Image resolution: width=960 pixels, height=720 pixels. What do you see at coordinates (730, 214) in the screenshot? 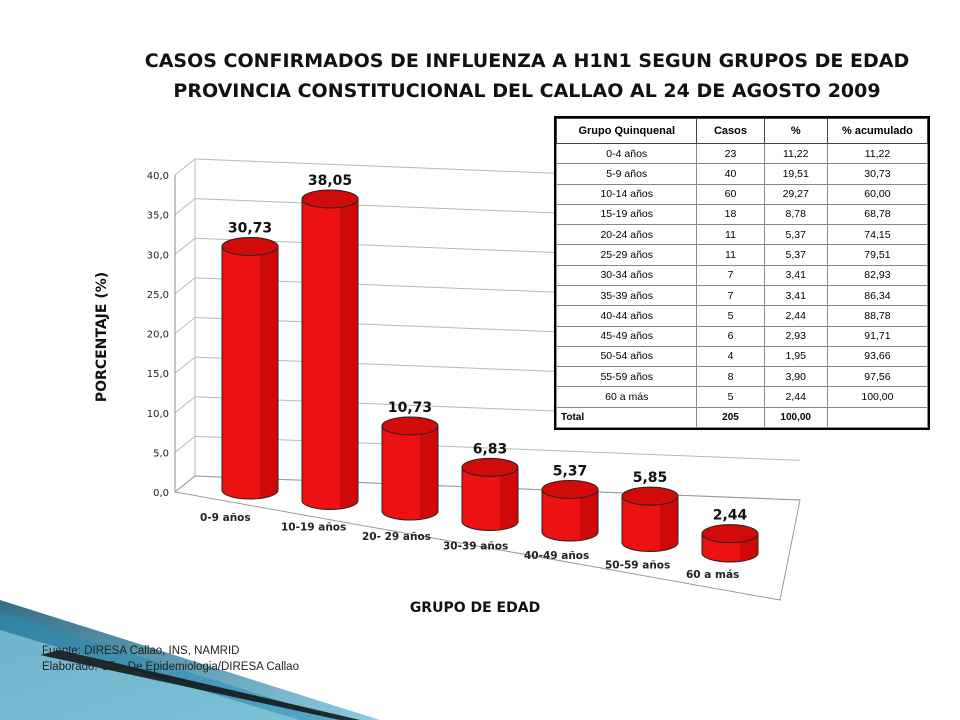
I see `table-cell-casos: 18` at bounding box center [730, 214].